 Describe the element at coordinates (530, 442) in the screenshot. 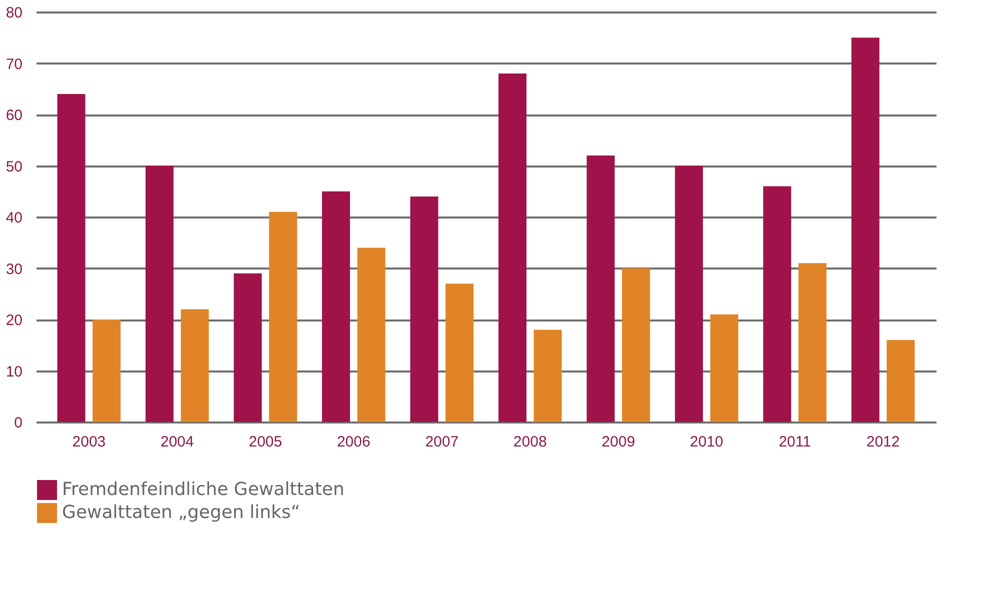

I see `x-tick-label: 2008` at that location.